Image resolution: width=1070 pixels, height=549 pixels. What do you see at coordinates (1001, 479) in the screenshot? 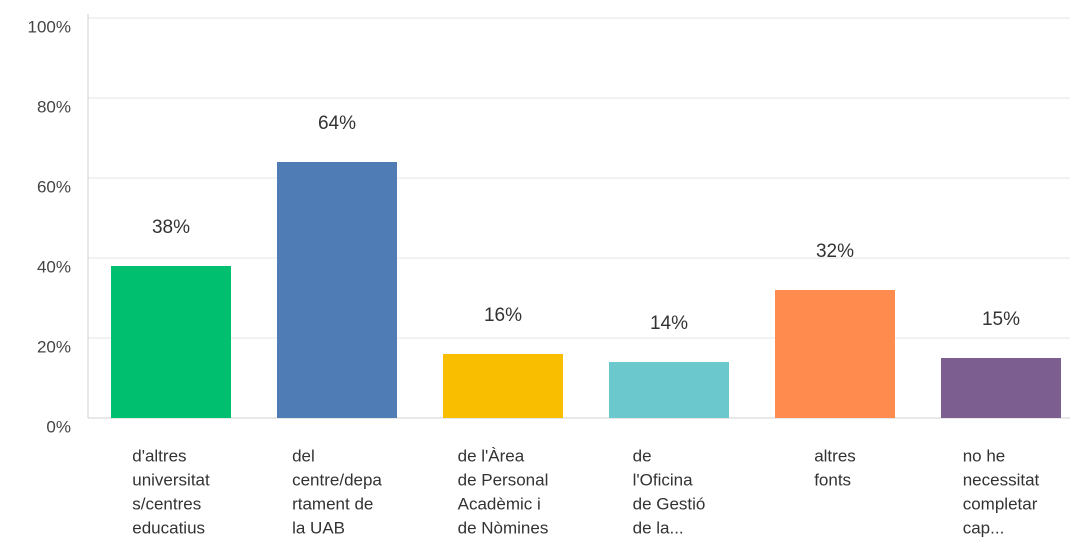
I see `x-tick-label: necessitat` at bounding box center [1001, 479].